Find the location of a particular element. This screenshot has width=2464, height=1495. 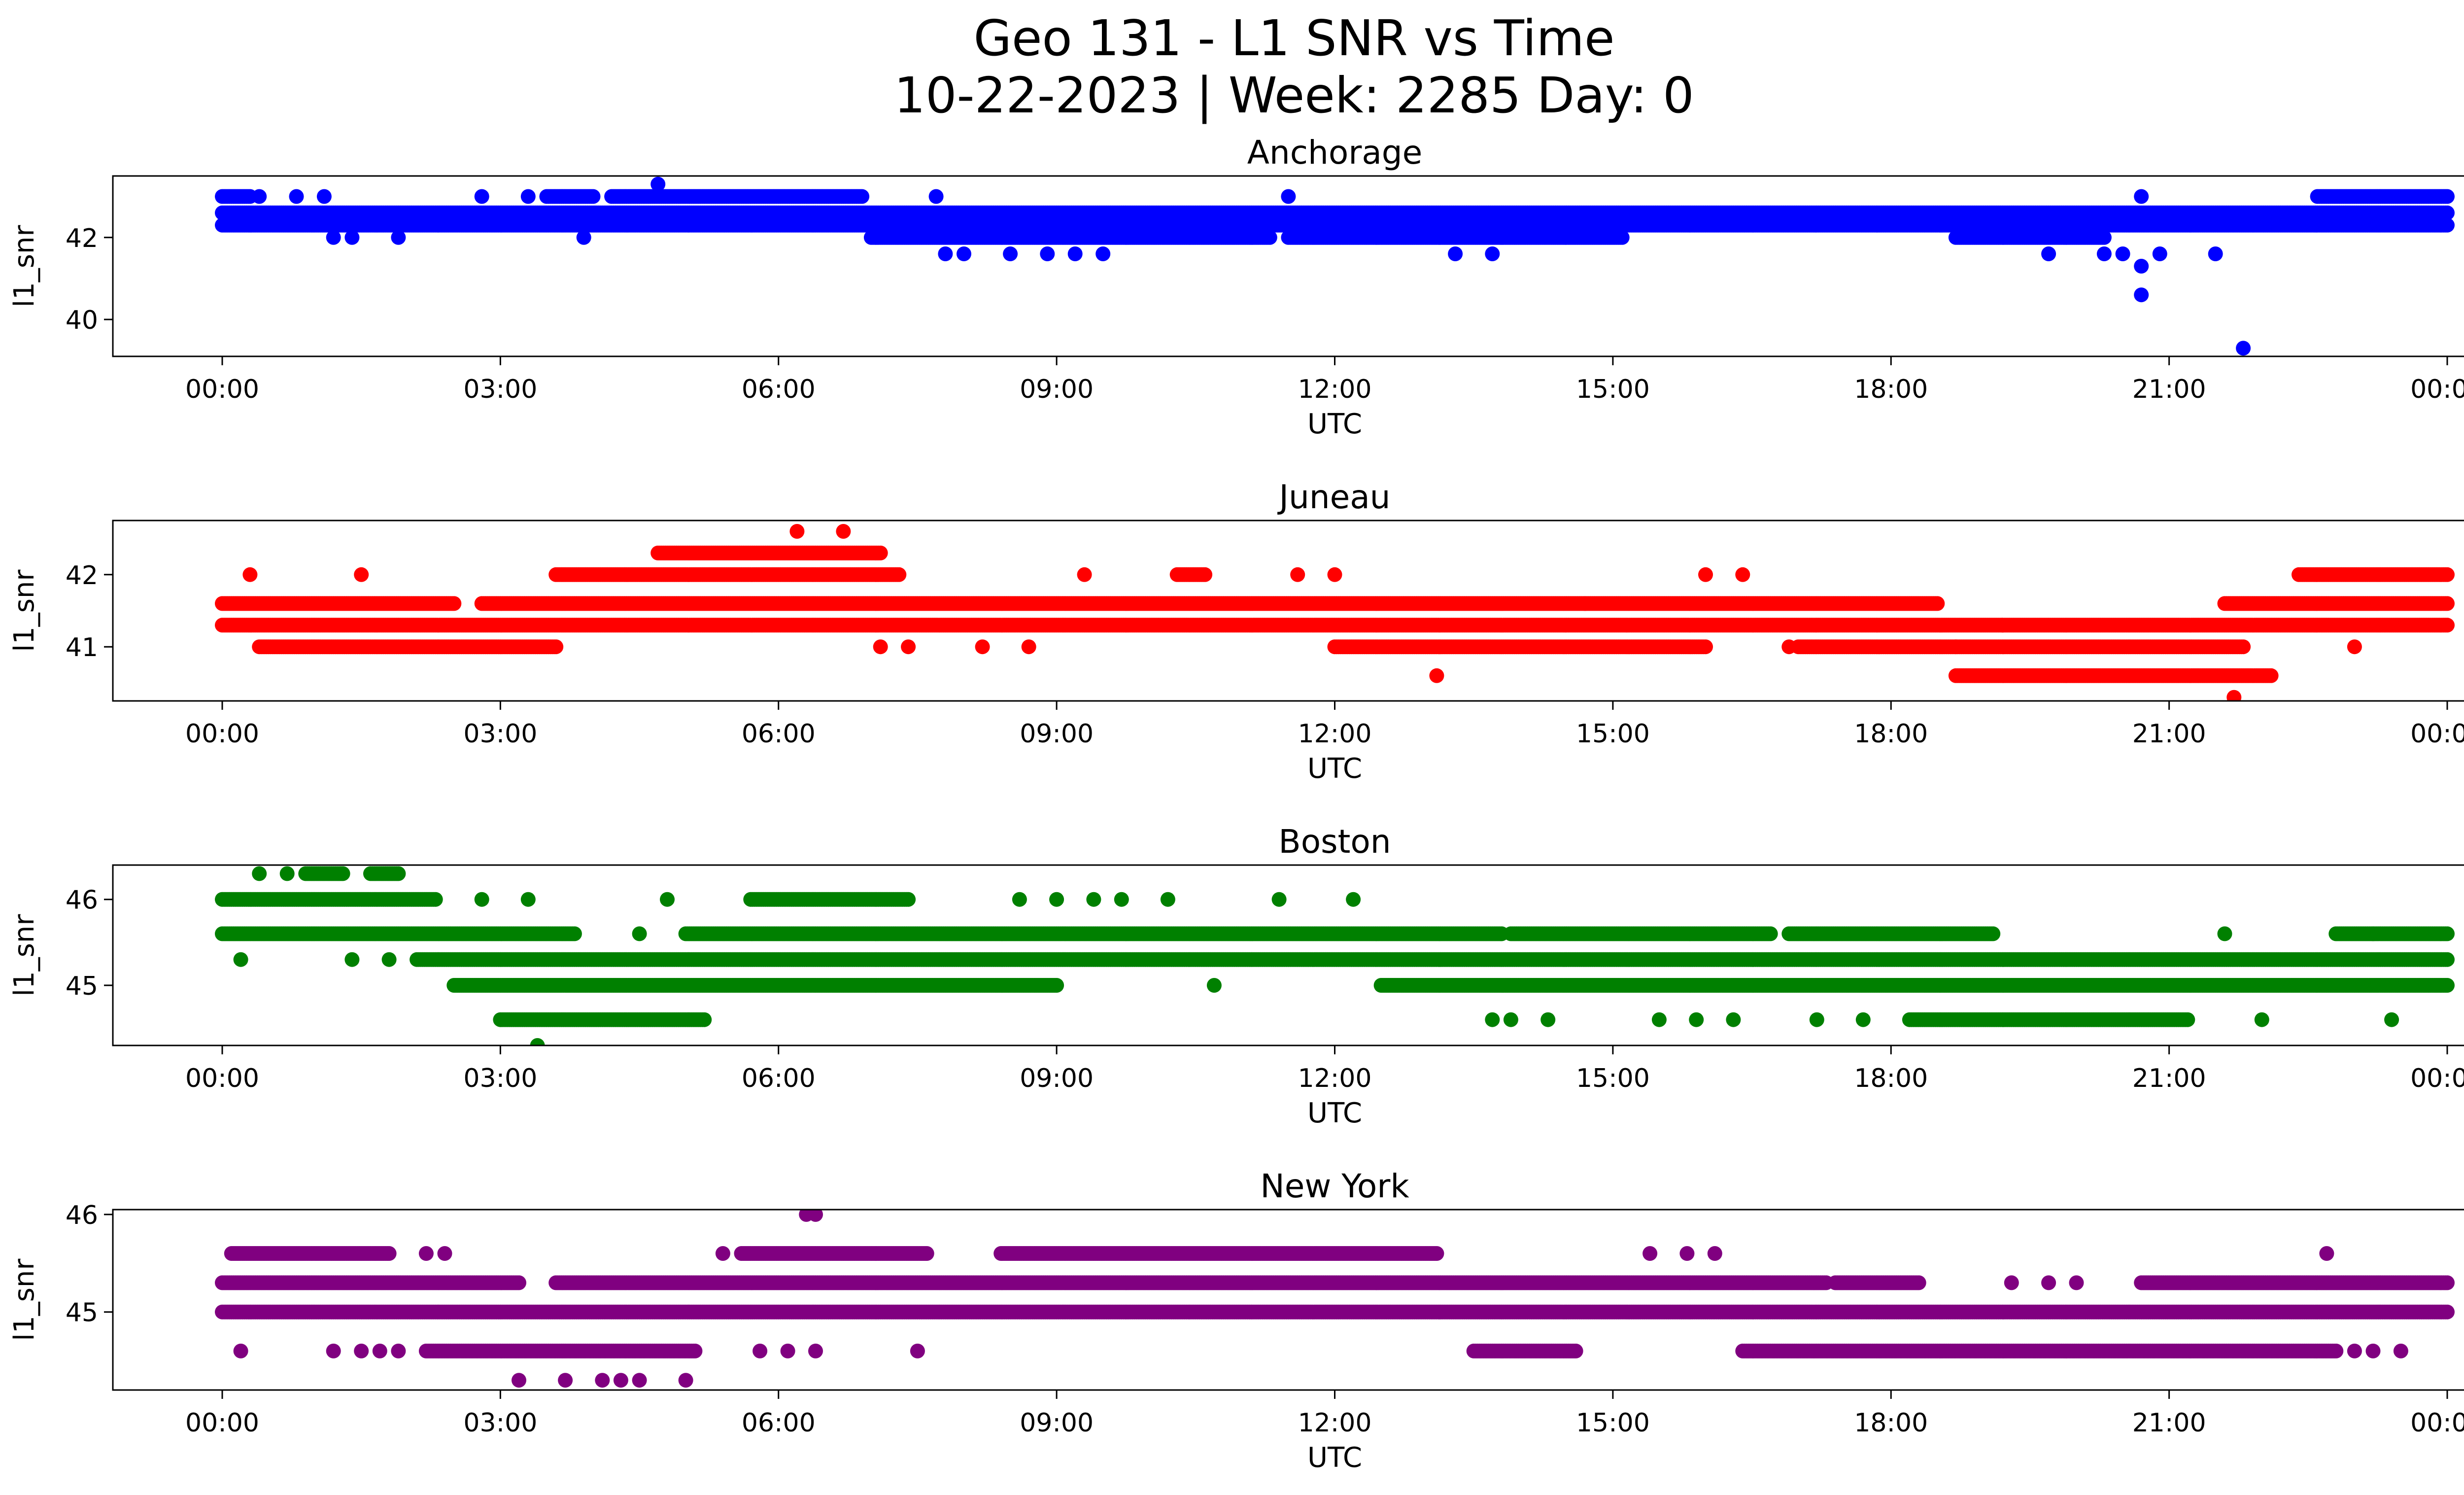

panel-title-anchorage: Anchorage is located at coordinates (1335, 153).